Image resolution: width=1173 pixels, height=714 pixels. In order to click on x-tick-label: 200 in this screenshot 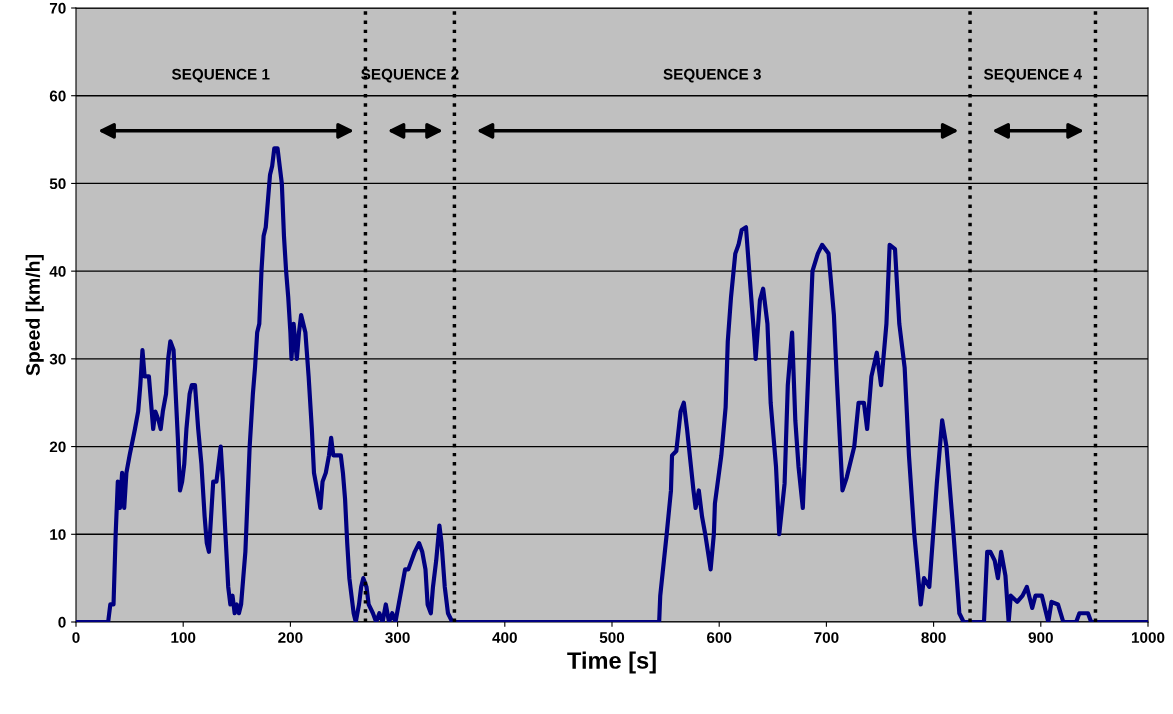, I will do `click(290, 637)`.